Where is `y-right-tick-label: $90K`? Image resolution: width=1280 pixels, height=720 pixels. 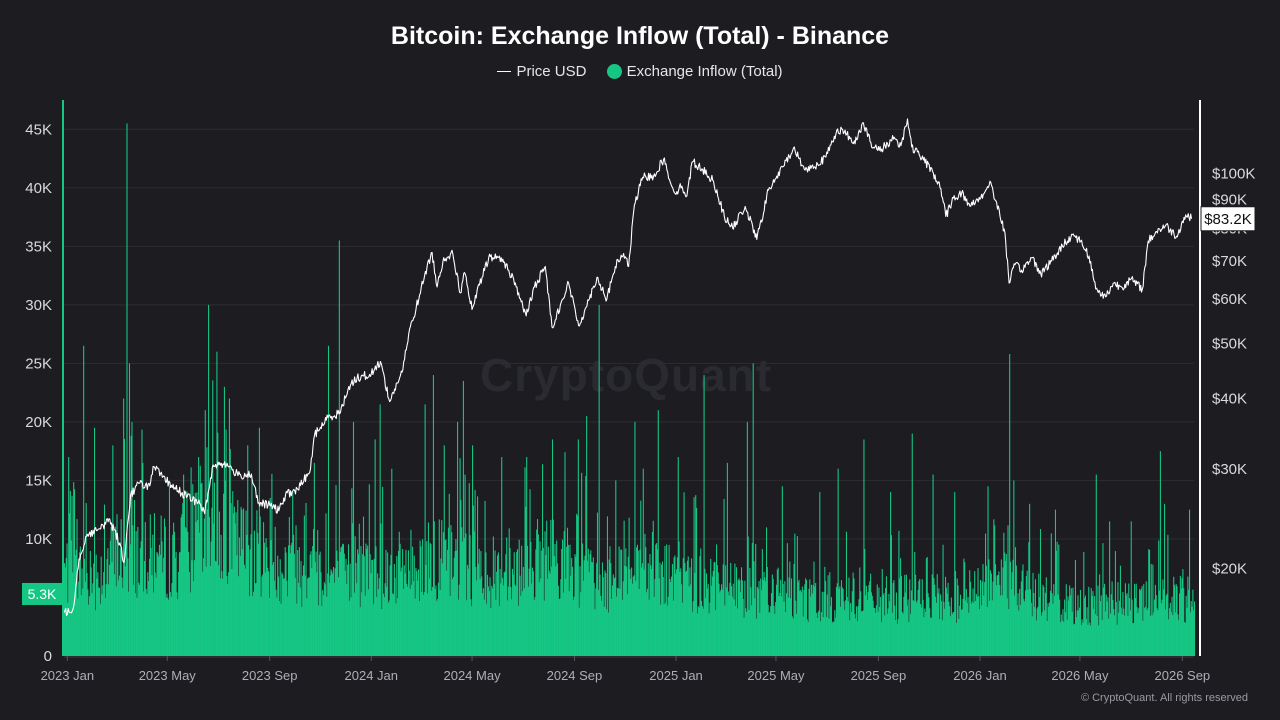
y-right-tick-label: $90K is located at coordinates (1229, 199).